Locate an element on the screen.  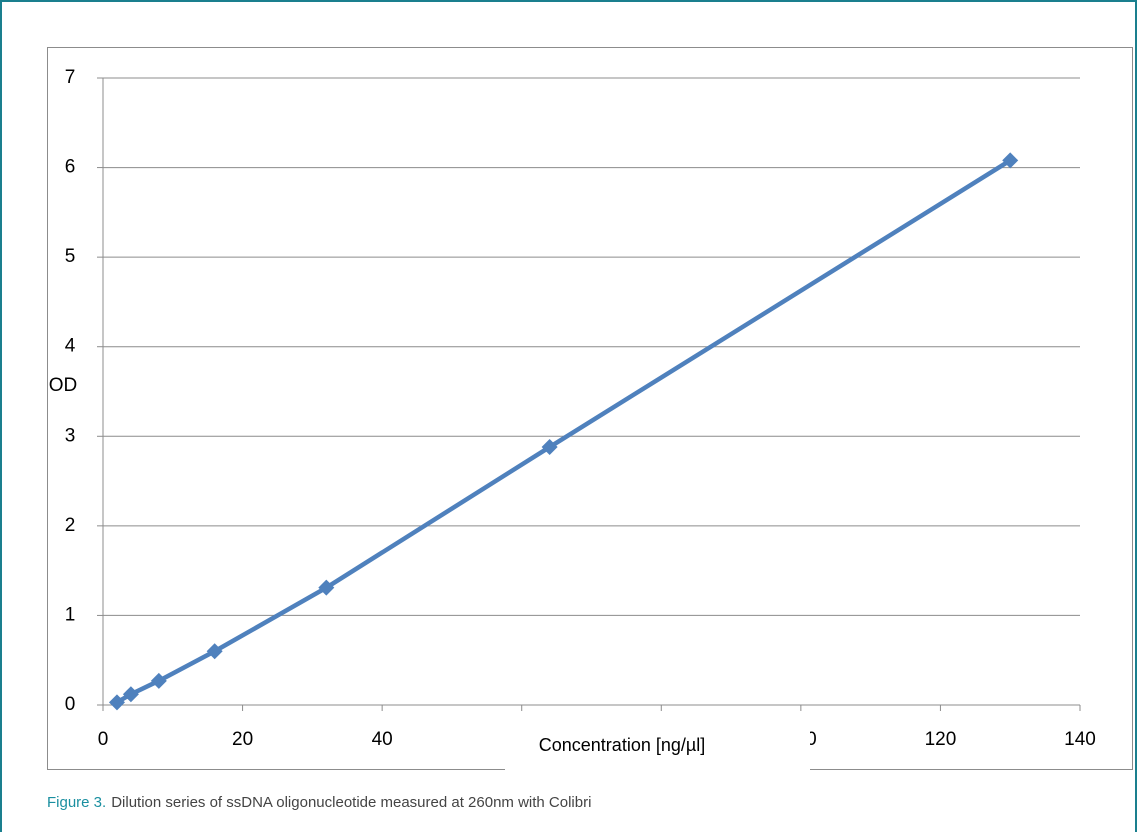
x-axis-title-box is located at coordinates (657, 745).